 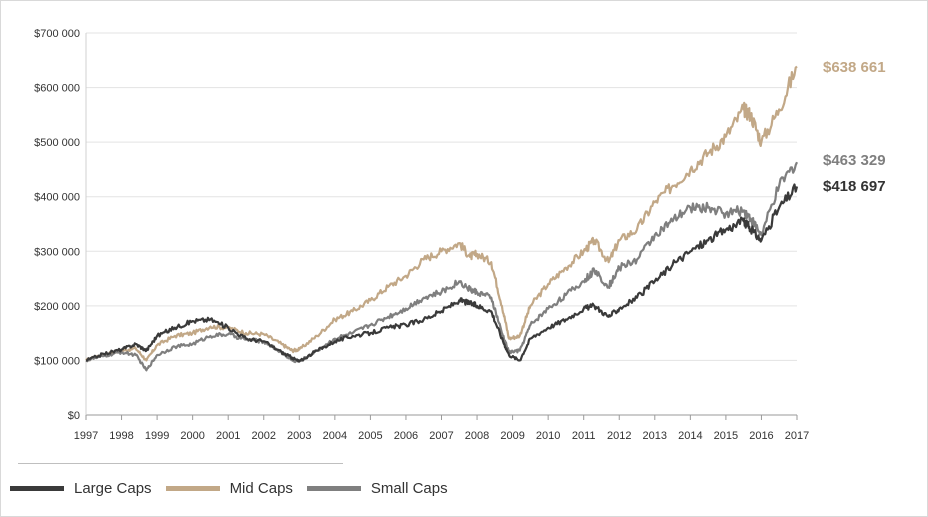 I want to click on legend-swatch-large-caps, so click(x=37, y=488).